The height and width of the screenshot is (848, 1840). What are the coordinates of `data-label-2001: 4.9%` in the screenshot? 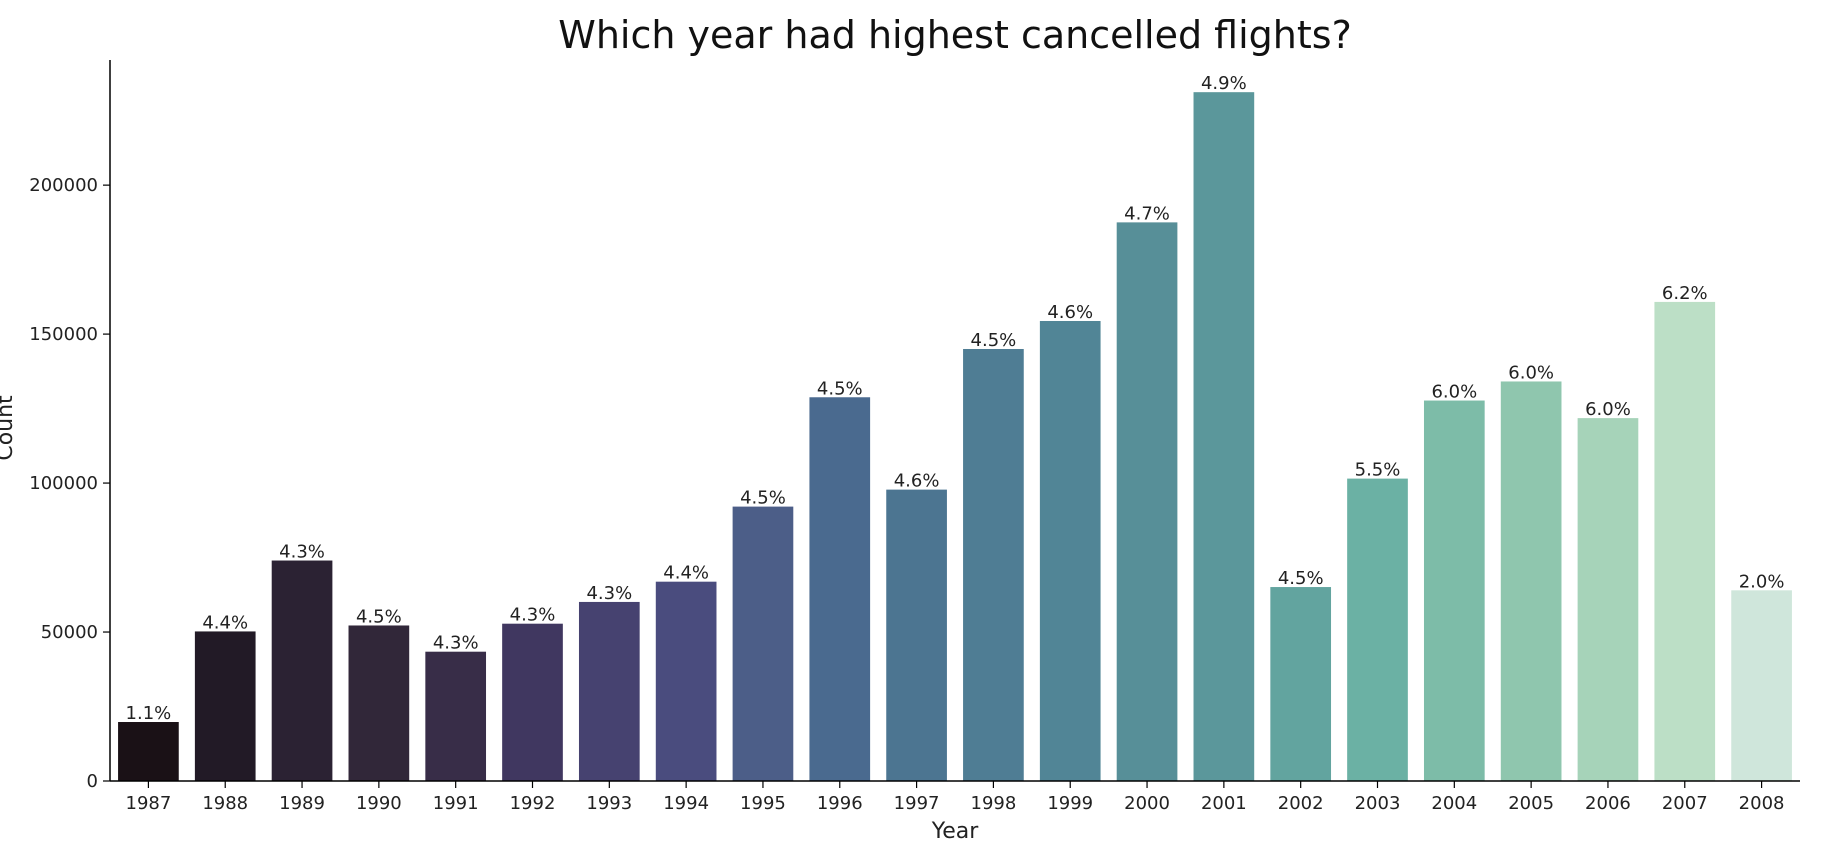 It's located at (1224, 83).